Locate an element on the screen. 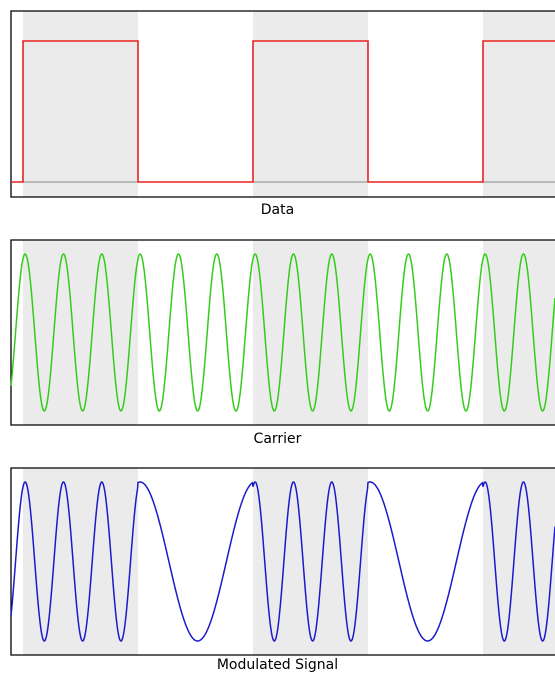 This screenshot has width=555, height=675. modulated-signal-caption: Modulated Signal is located at coordinates (277, 665).